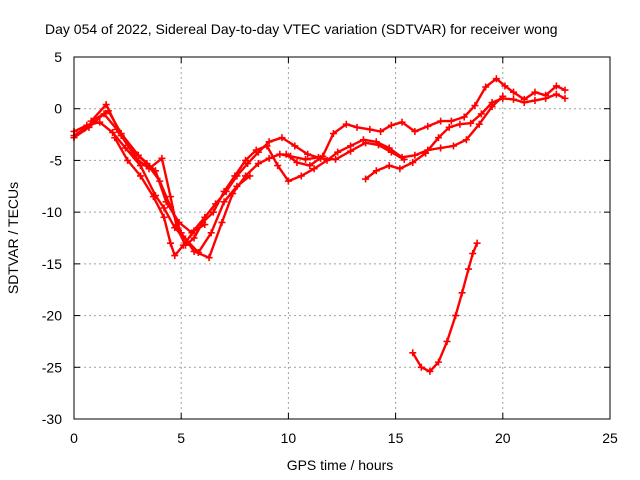  What do you see at coordinates (610, 438) in the screenshot?
I see `x-tick-label: 25` at bounding box center [610, 438].